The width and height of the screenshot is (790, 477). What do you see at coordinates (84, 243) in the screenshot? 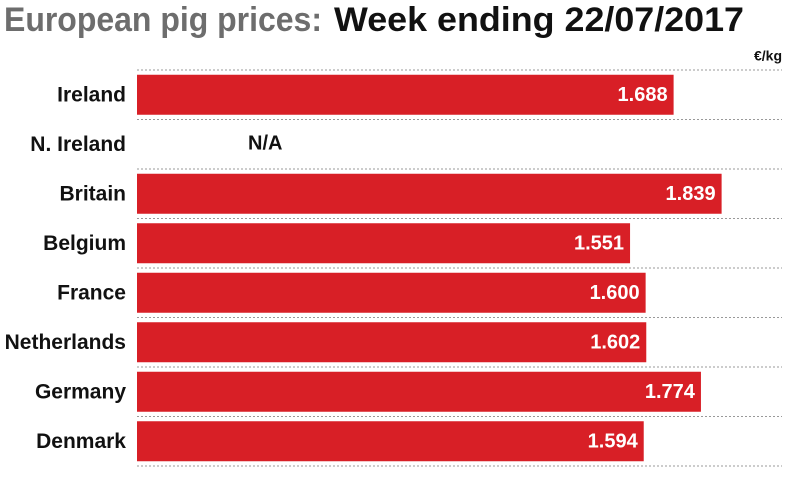
I see `y-tick-label: Belgium` at bounding box center [84, 243].